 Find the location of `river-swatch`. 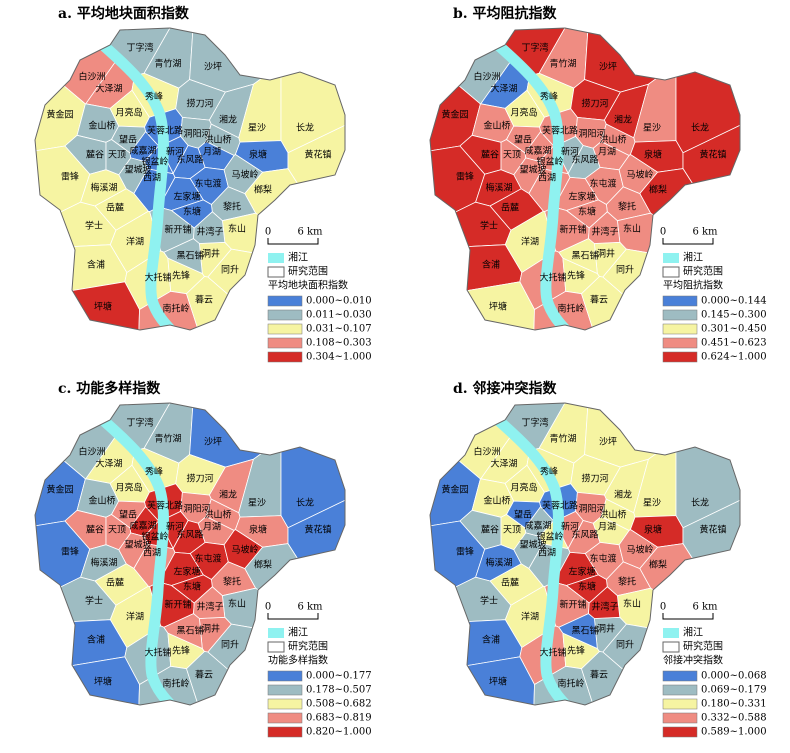

river-swatch is located at coordinates (671, 633).